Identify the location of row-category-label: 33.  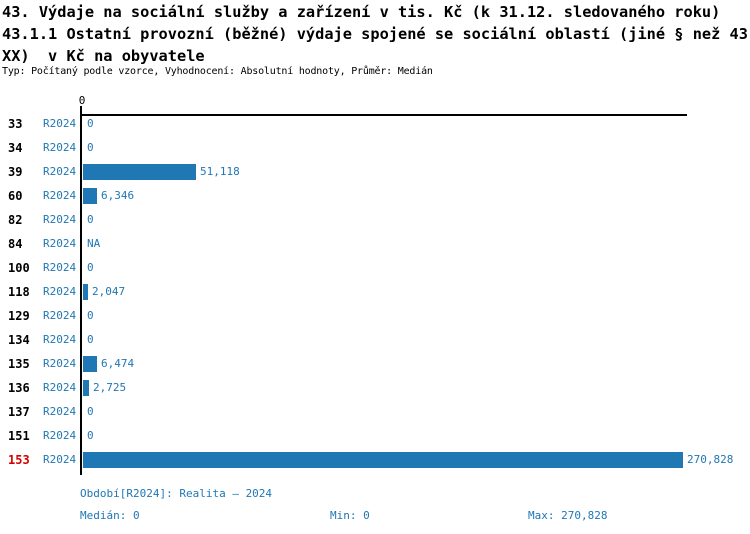
(15, 124).